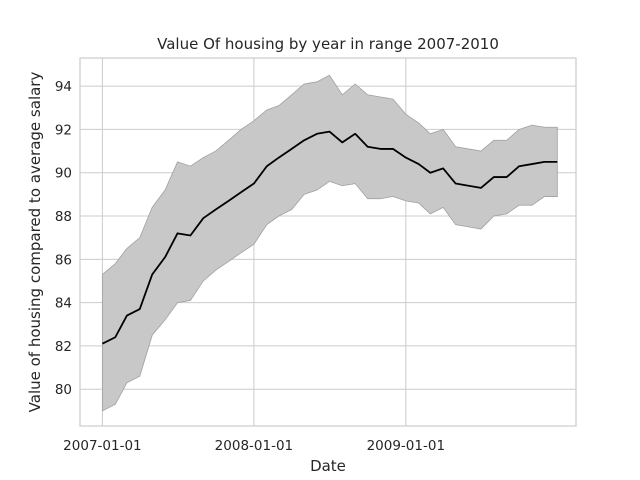  Describe the element at coordinates (406, 446) in the screenshot. I see `x-tick-label: 2009-01-01` at that location.